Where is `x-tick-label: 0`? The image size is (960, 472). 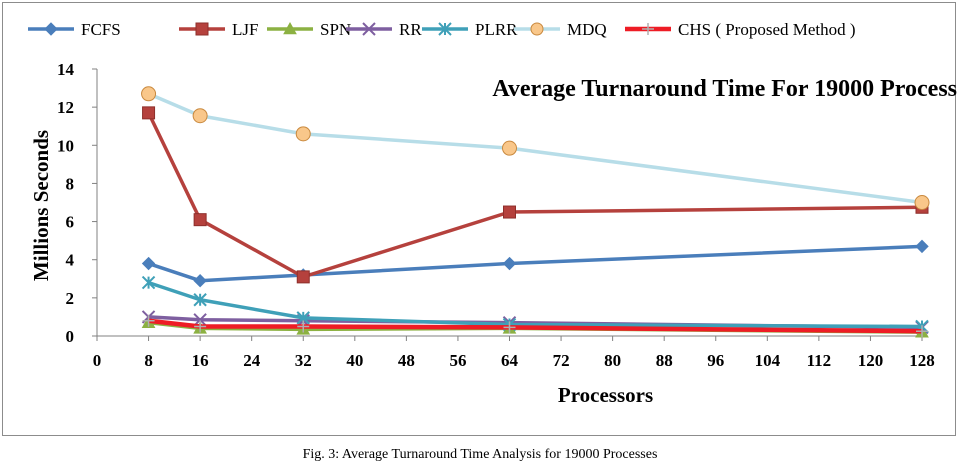
x-tick-label: 0 is located at coordinates (97, 360).